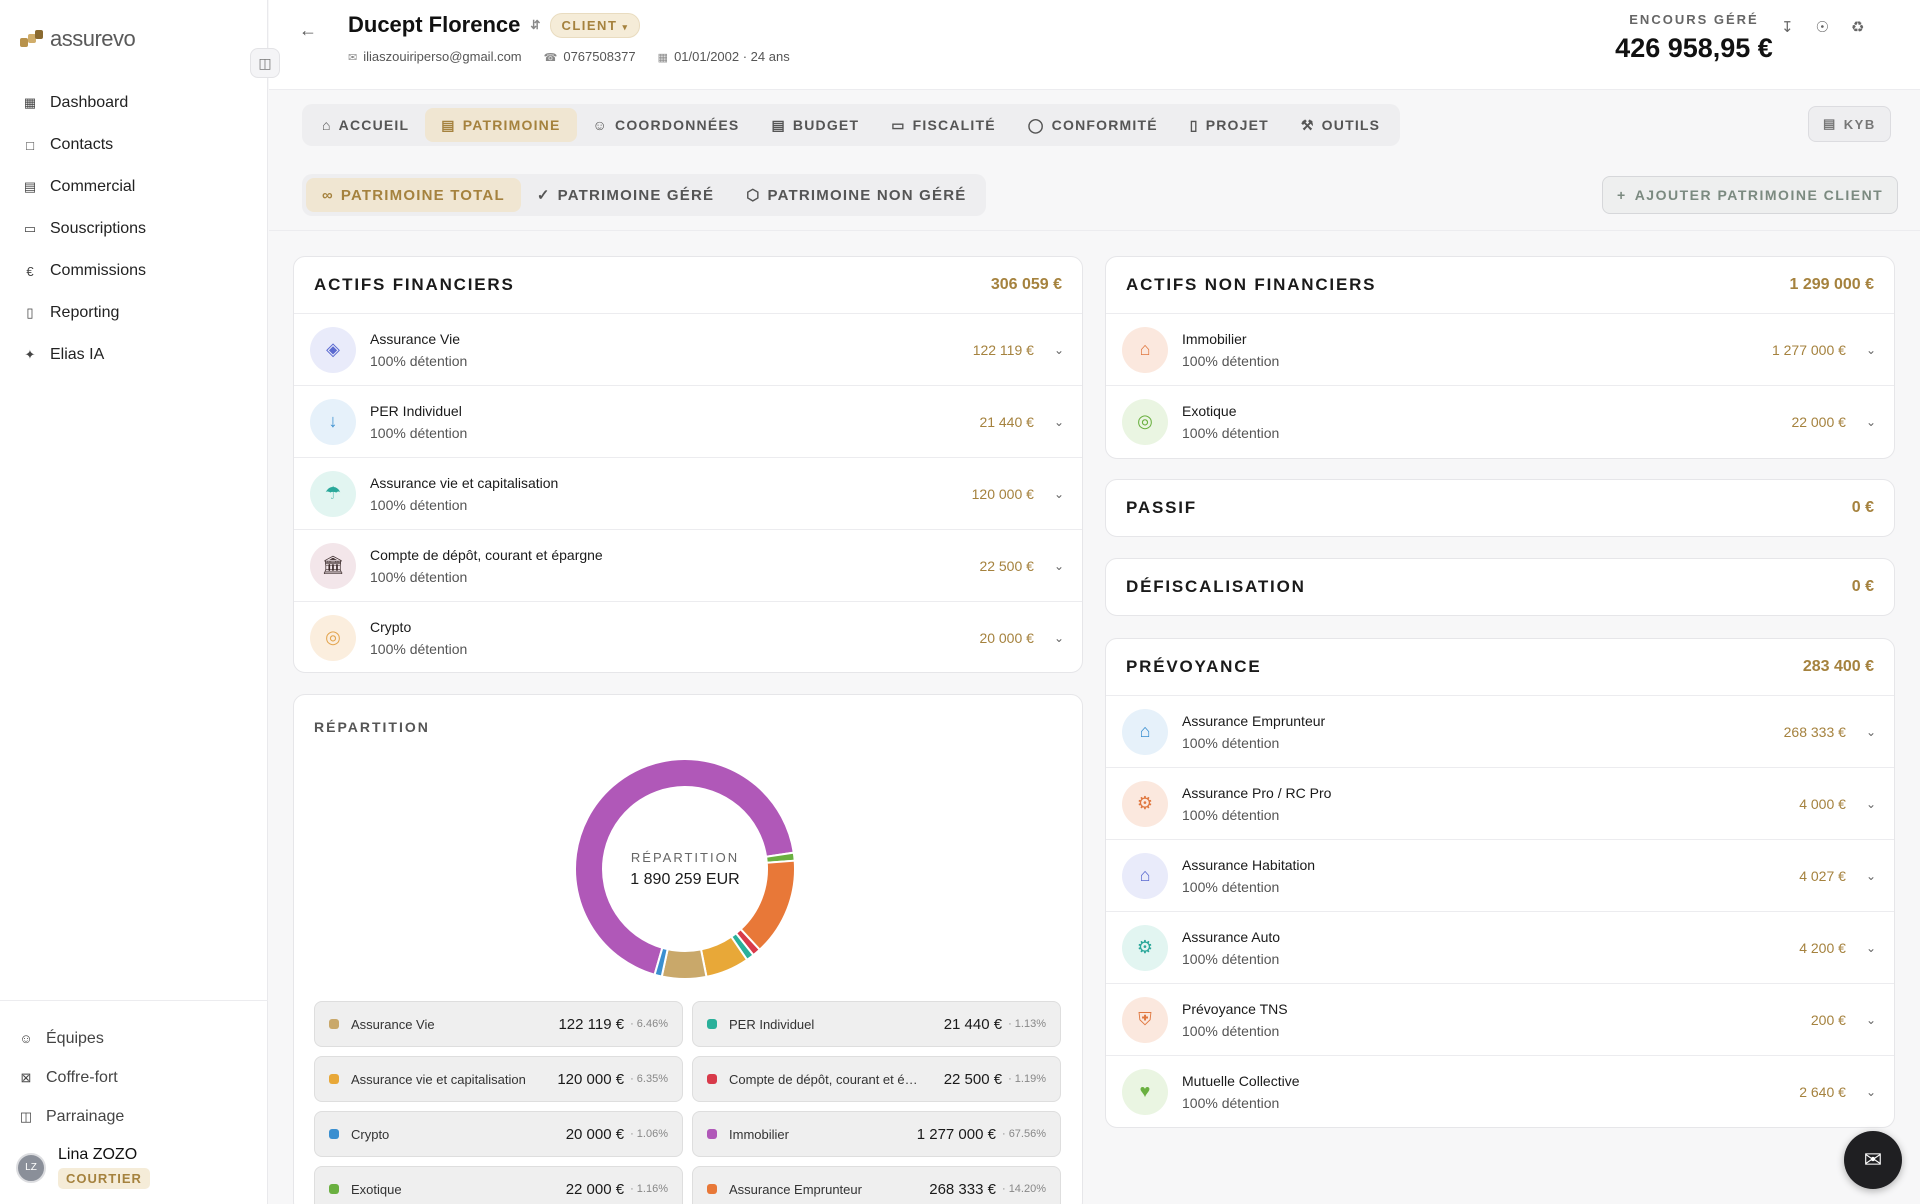 The width and height of the screenshot is (1920, 1204). Describe the element at coordinates (1500, 947) in the screenshot. I see `asset-row: ⚙ Assurance Auto 100% détention 4 200 € ⌄` at that location.